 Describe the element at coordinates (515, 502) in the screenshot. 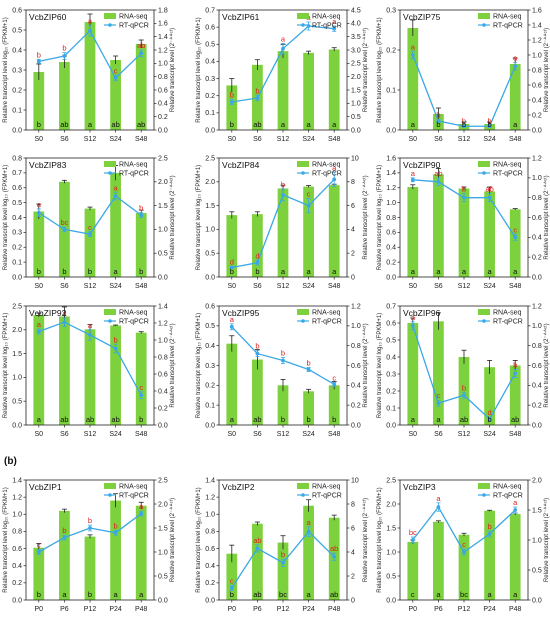

I see `qpcr-letter: a` at that location.